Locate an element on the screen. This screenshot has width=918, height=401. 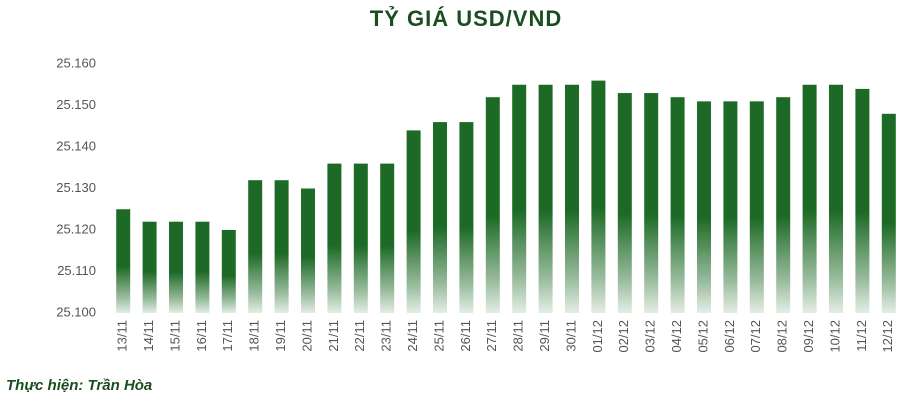
x-tick-label: 21/11 is located at coordinates (333, 336).